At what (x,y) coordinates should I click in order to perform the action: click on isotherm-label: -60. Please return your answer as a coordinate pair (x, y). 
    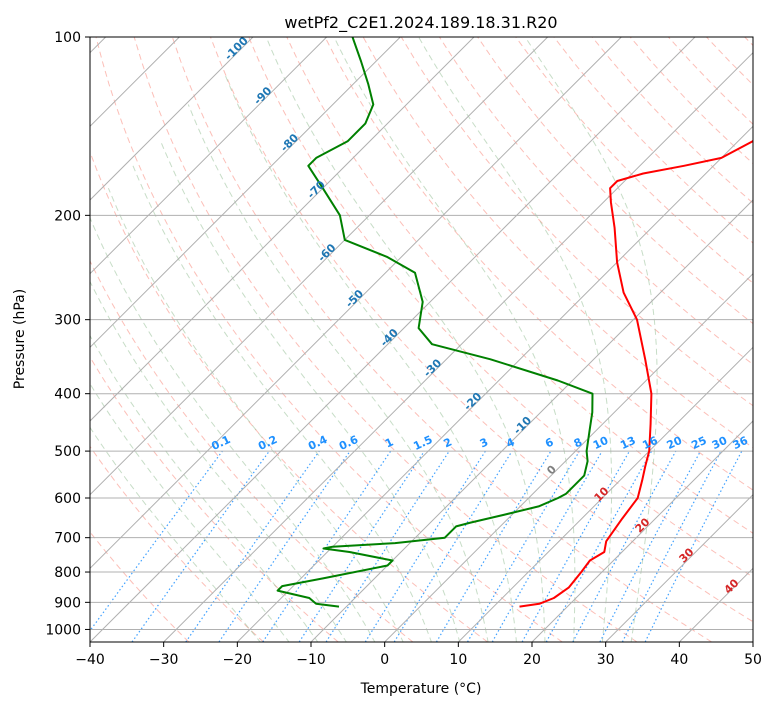
    Looking at the image, I should click on (326, 252).